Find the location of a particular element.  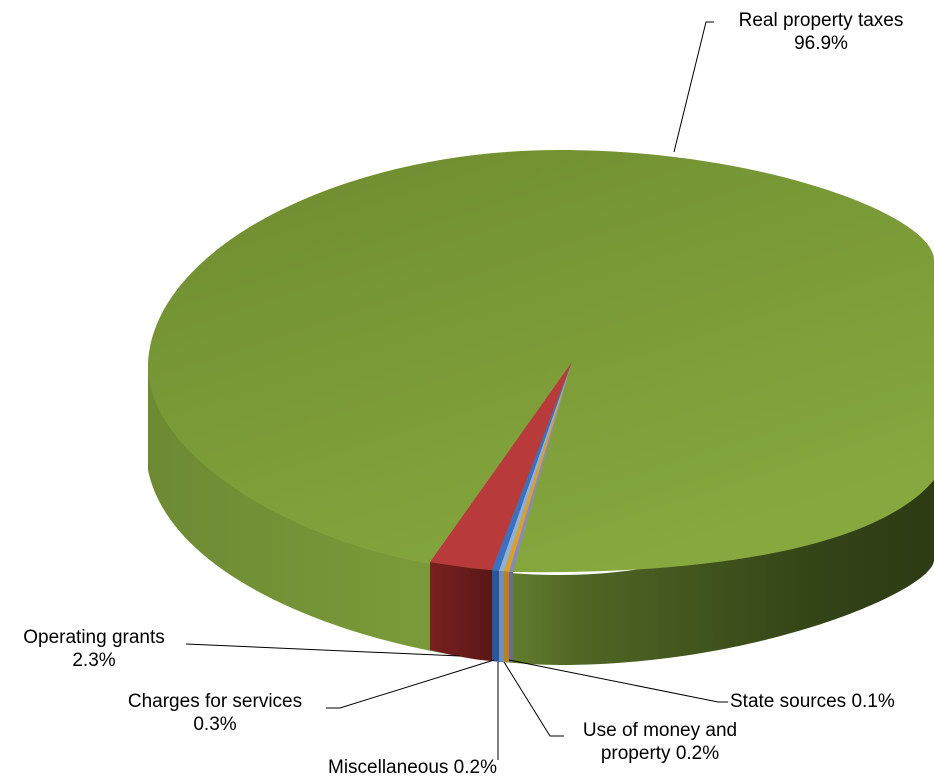

label-charges-pct: 0.3% is located at coordinates (215, 724).